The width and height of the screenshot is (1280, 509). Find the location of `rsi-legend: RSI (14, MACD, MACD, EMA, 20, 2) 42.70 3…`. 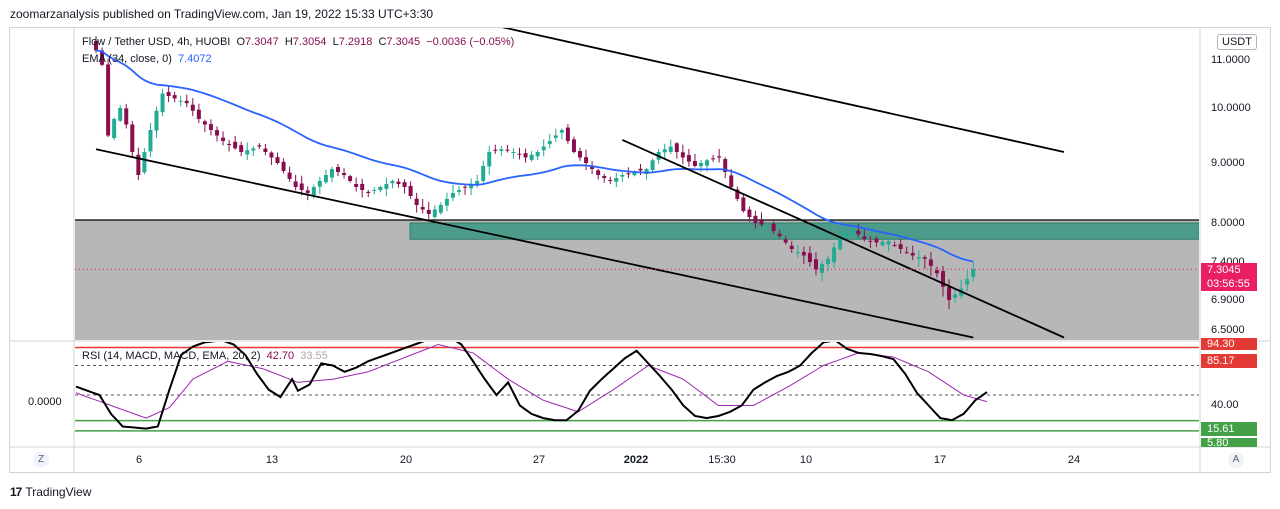

rsi-legend: RSI (14, MACD, MACD, EMA, 20, 2) 42.70 3… is located at coordinates (205, 356).